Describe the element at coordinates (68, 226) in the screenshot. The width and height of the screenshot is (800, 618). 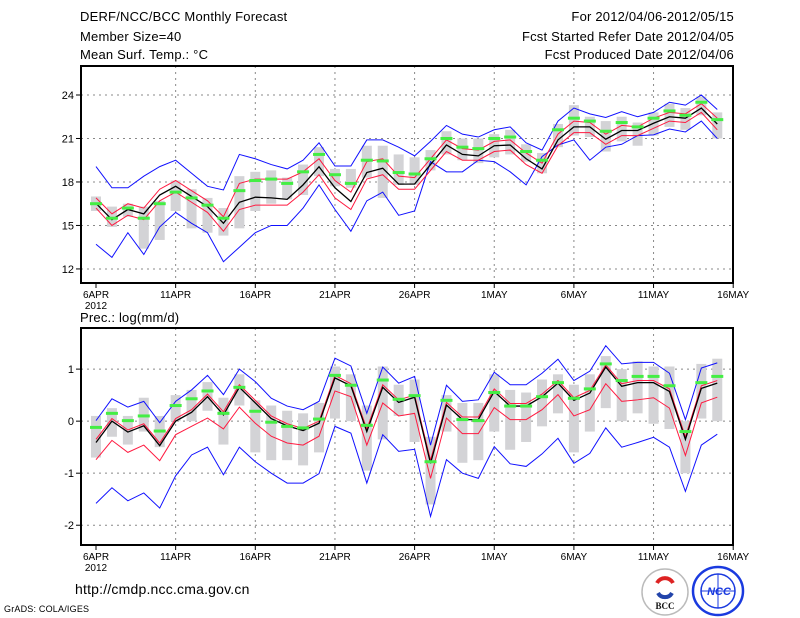
I see `y-tick-label: 15` at that location.